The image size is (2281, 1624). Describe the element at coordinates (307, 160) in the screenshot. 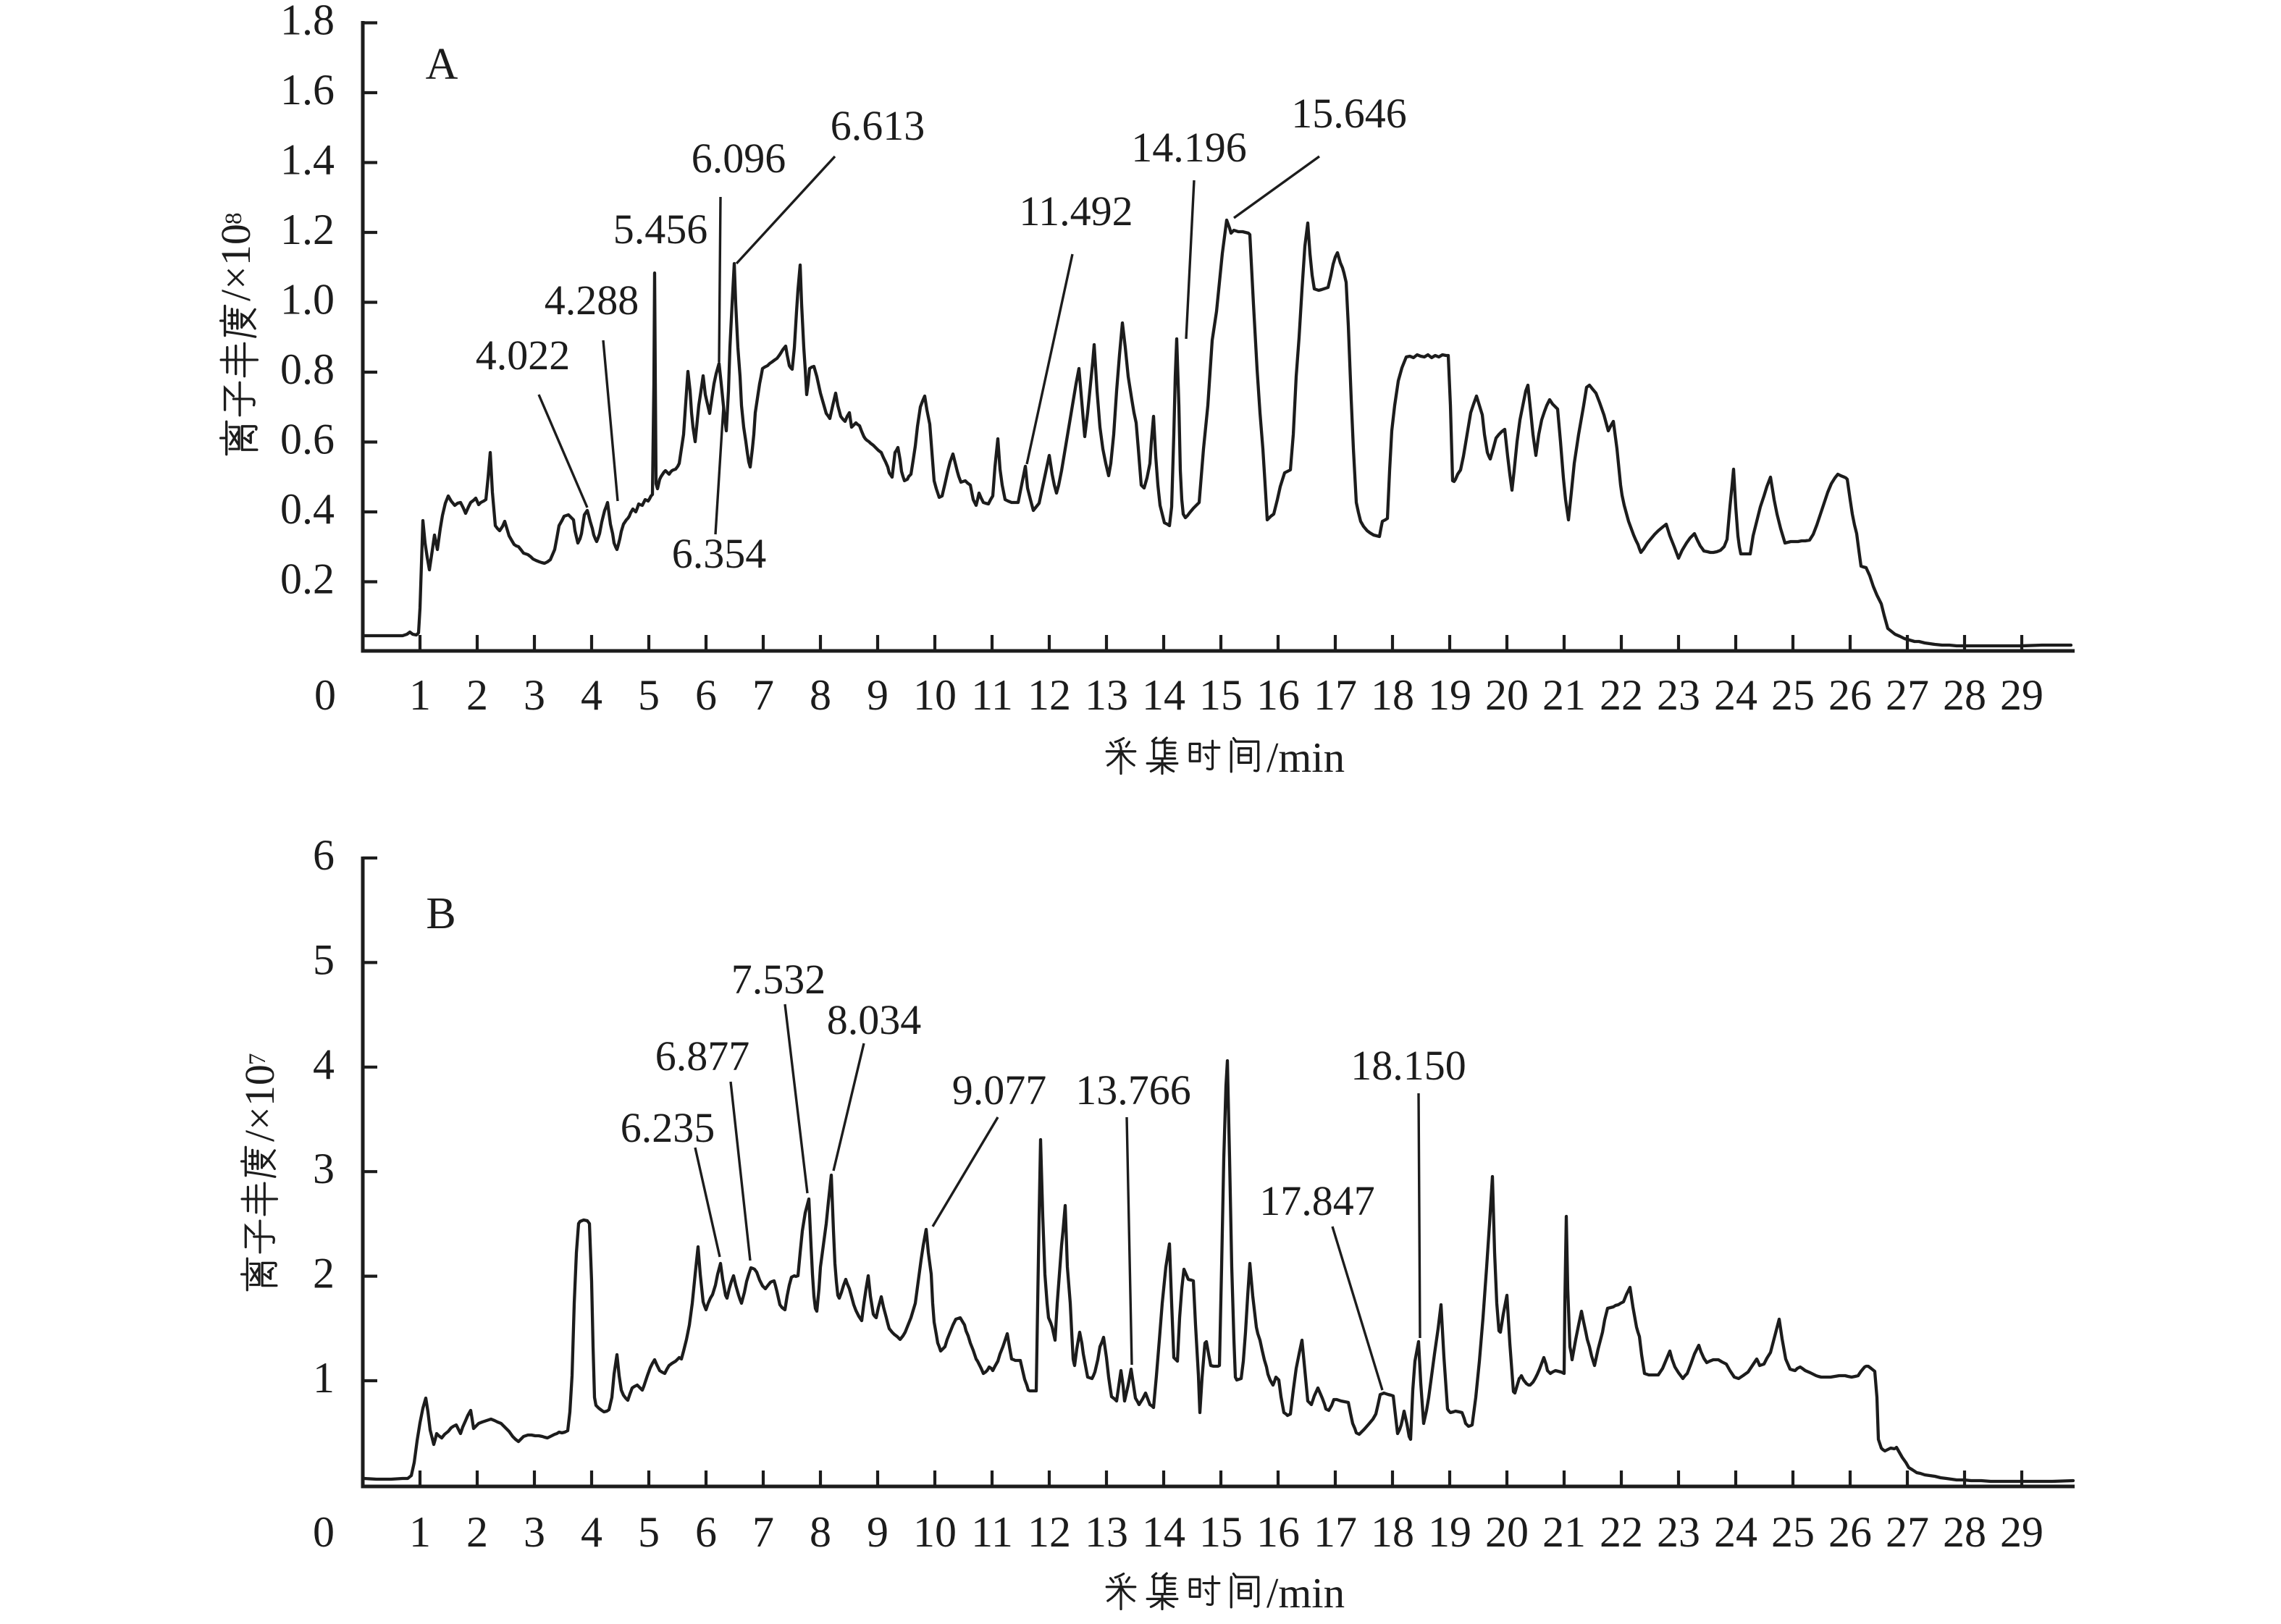

I see `svg-text: 1.4` at that location.